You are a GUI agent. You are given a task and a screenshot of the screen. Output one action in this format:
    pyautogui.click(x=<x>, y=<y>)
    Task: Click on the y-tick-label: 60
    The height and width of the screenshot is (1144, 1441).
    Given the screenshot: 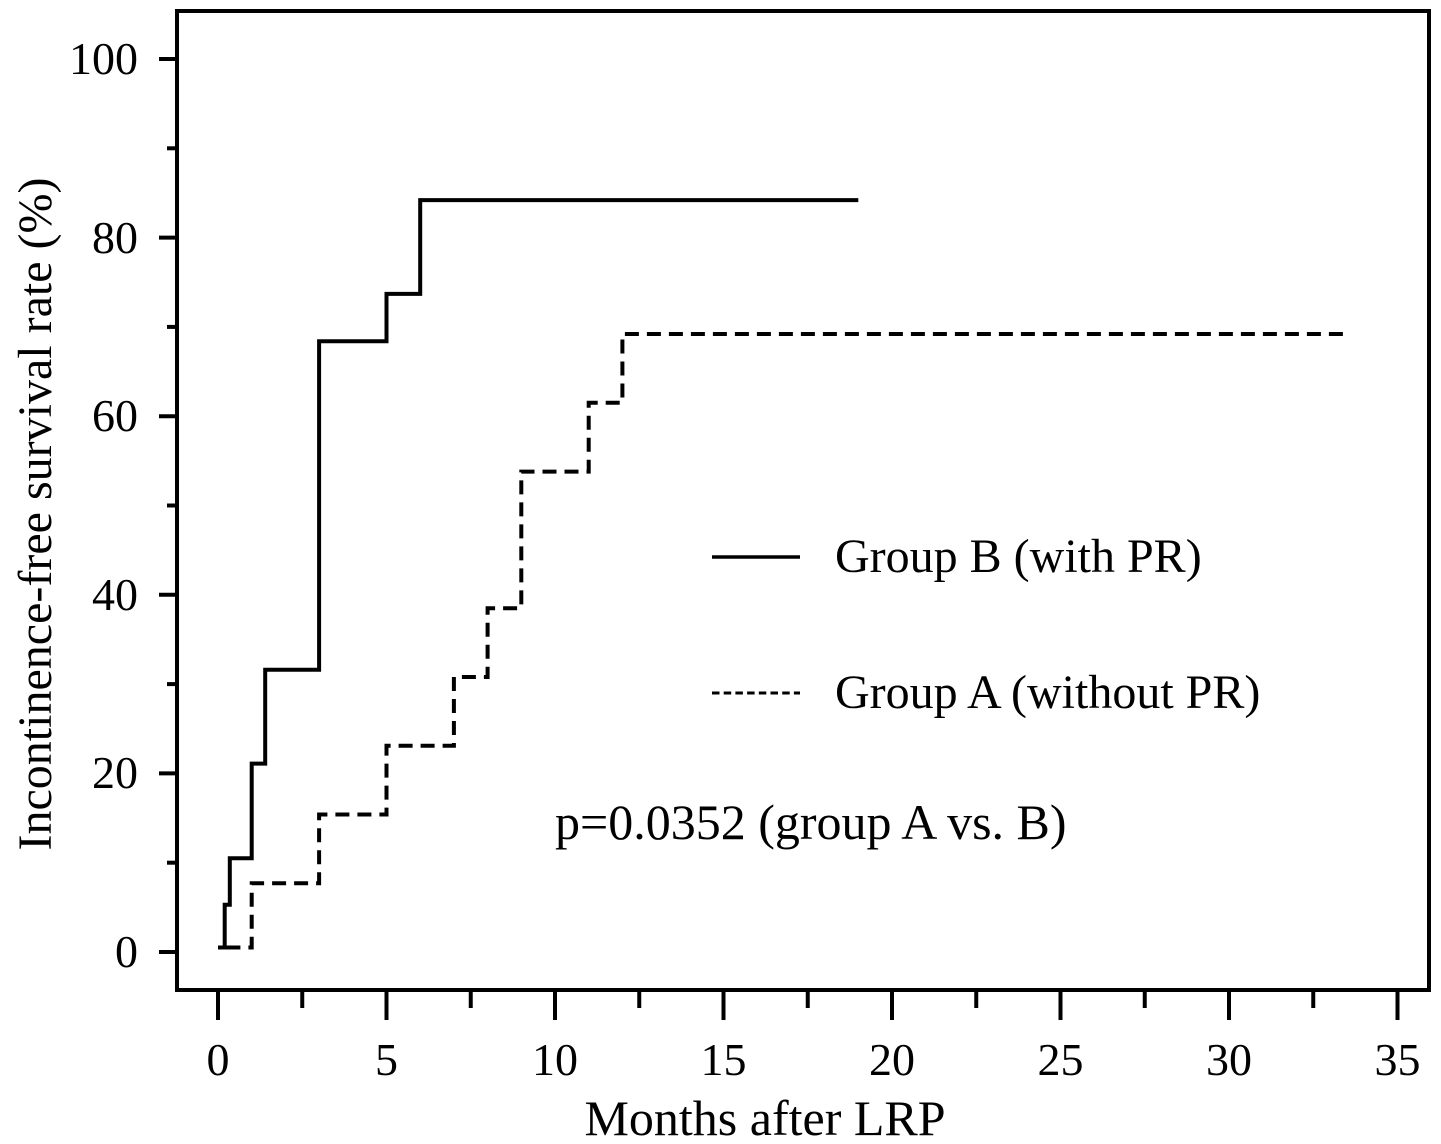 What is the action you would take?
    pyautogui.click(x=115, y=416)
    